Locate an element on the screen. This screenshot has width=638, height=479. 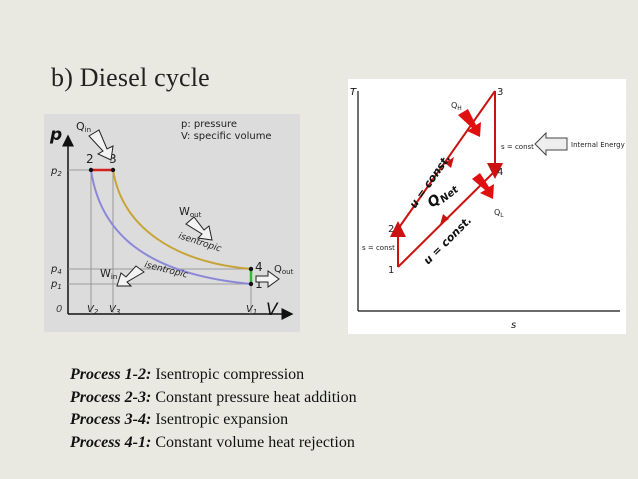
process-description: Isentropic compression is located at coordinates (230, 374).